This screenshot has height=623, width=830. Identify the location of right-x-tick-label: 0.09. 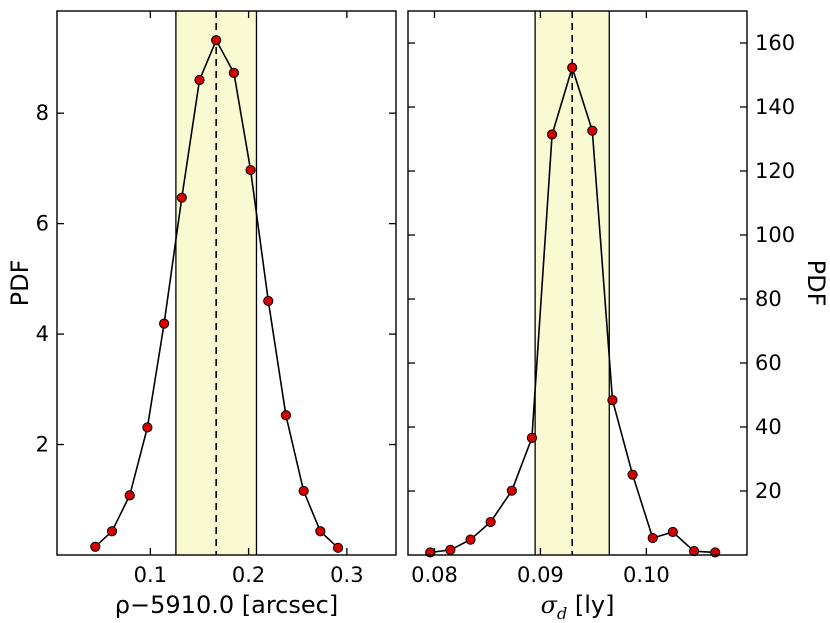
(540, 575).